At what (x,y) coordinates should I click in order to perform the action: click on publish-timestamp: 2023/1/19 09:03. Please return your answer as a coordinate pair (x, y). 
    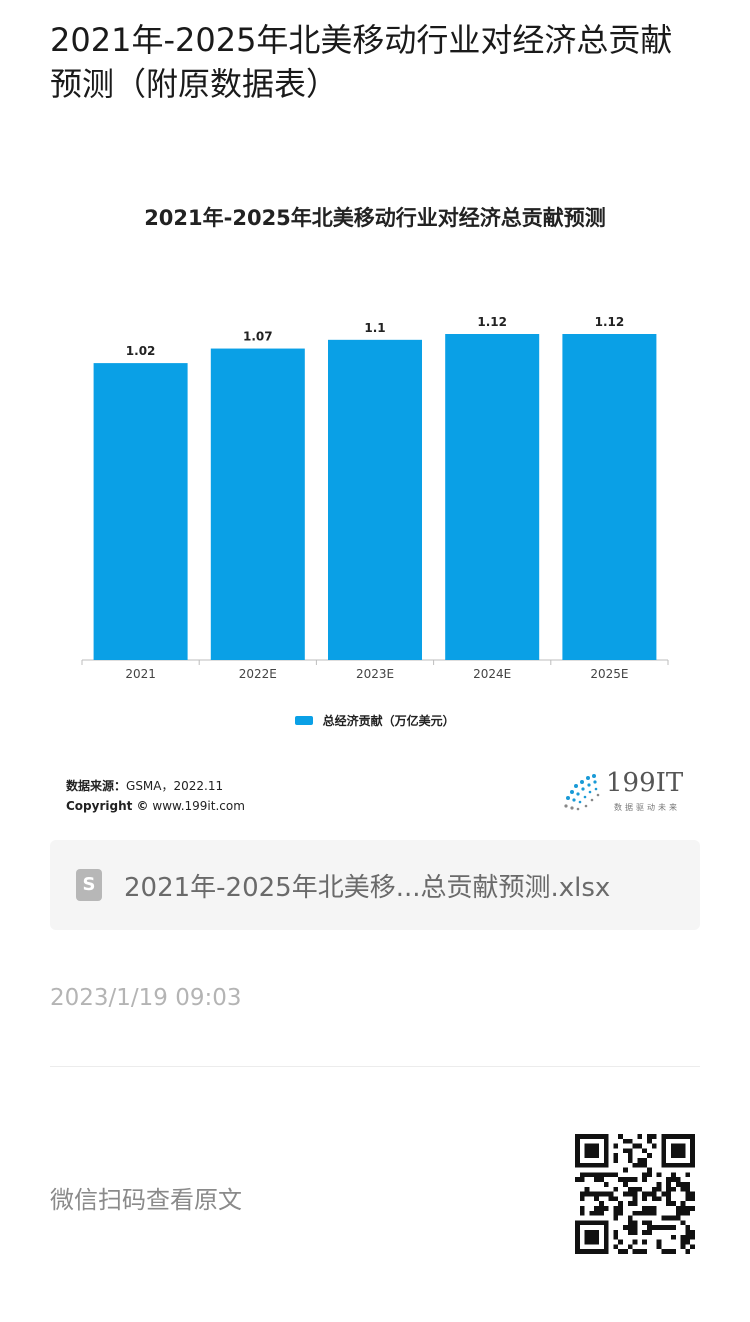
    Looking at the image, I should click on (146, 998).